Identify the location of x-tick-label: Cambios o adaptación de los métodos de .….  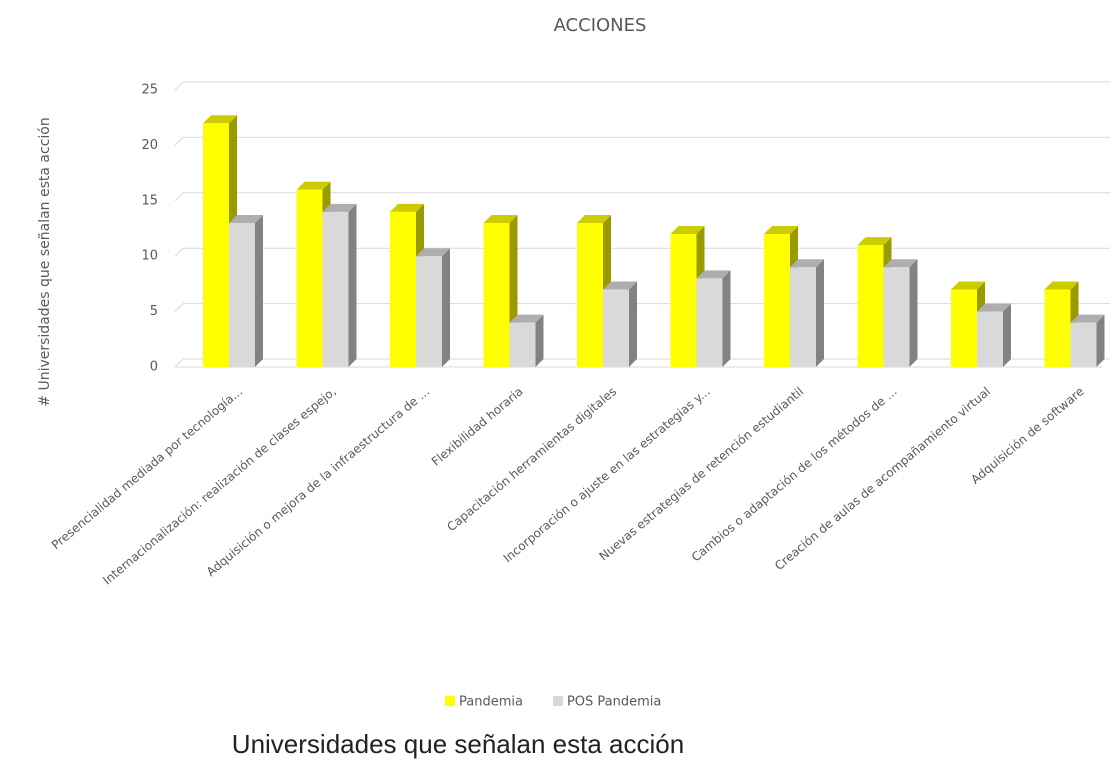
(794, 474).